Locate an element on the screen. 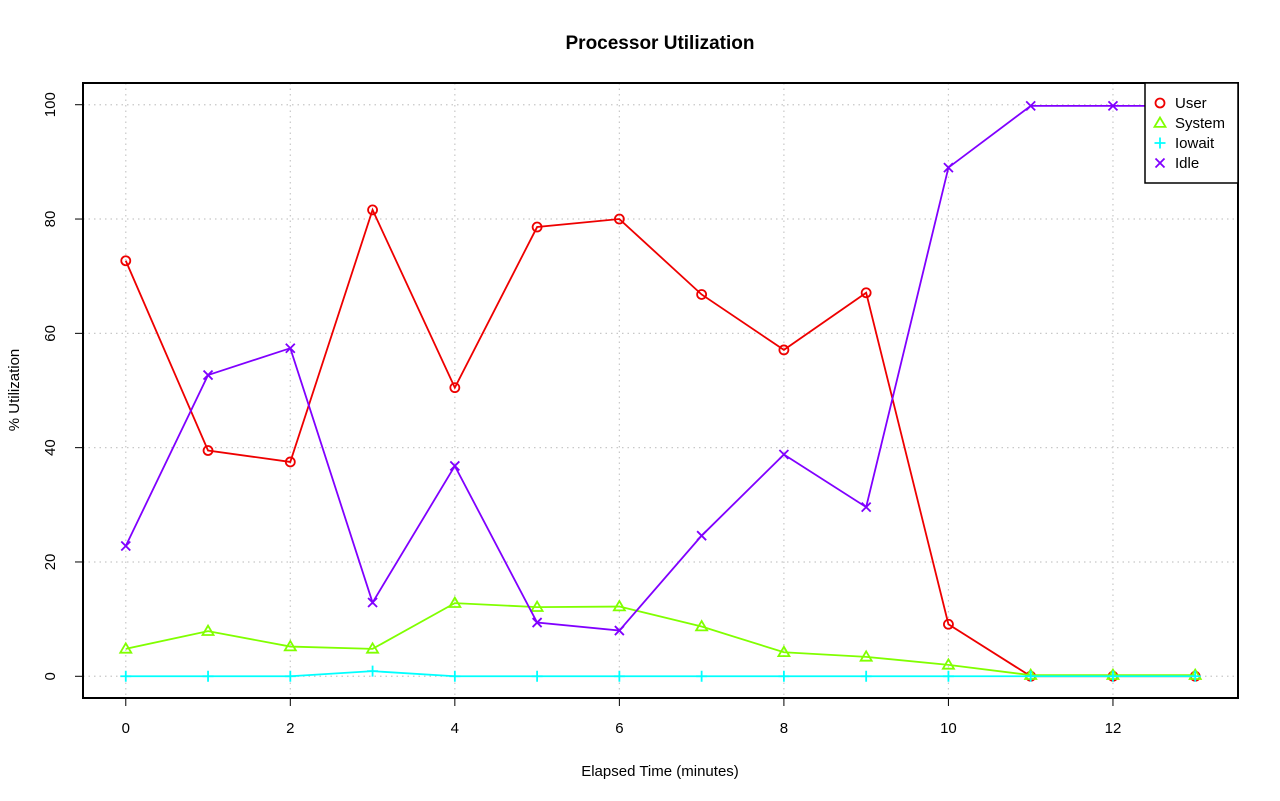 This screenshot has width=1280, height=801. legend-item-idle: Idle is located at coordinates (1176, 163).